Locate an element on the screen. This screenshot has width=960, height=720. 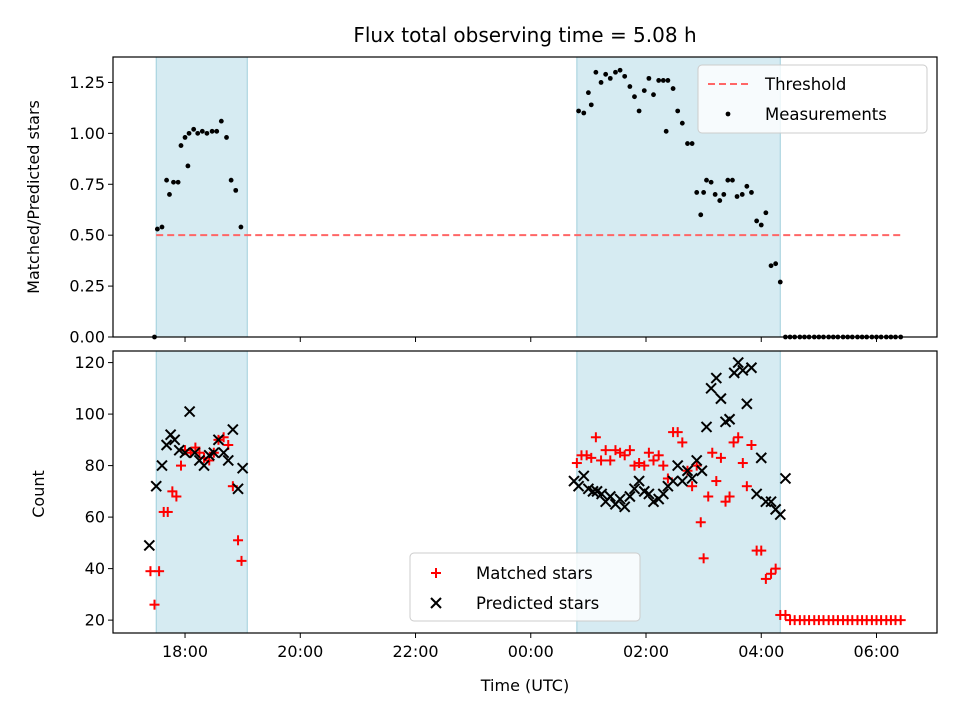
observing-span is located at coordinates (201, 197).